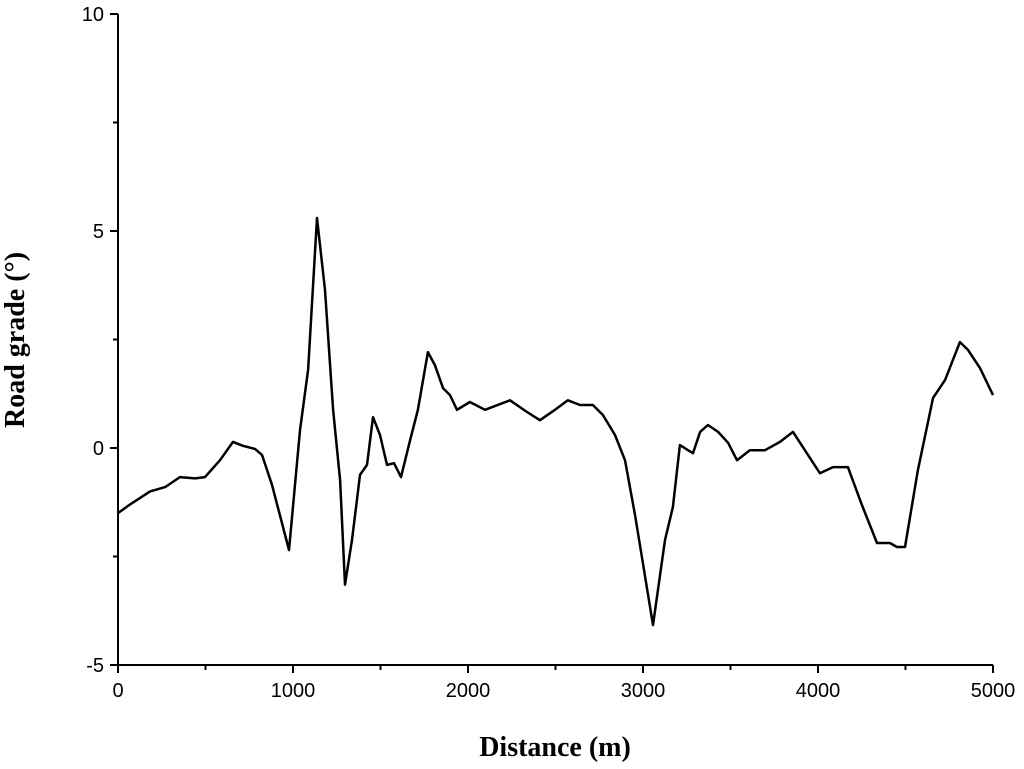 This screenshot has height=769, width=1024. I want to click on y-tick-label: -5, so click(95, 666).